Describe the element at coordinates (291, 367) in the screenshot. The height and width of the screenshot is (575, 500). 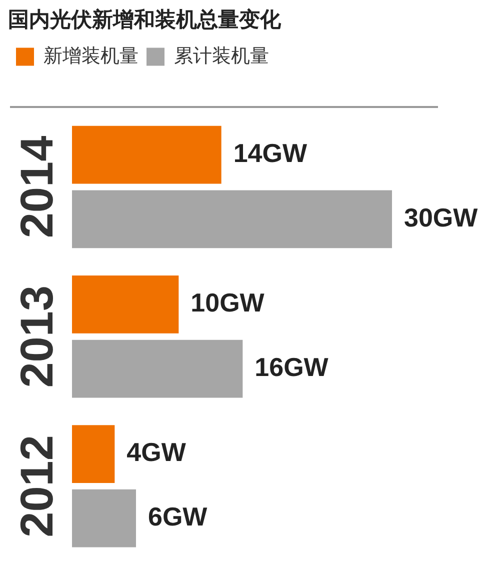
I see `data-label: 16GW` at that location.